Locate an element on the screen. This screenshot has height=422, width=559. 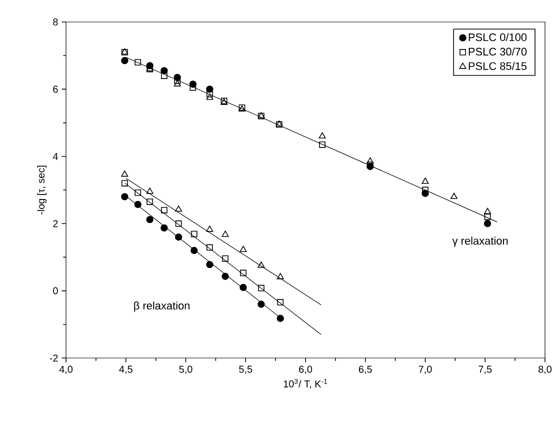
y-tick-label: 4 is located at coordinates (55, 156).